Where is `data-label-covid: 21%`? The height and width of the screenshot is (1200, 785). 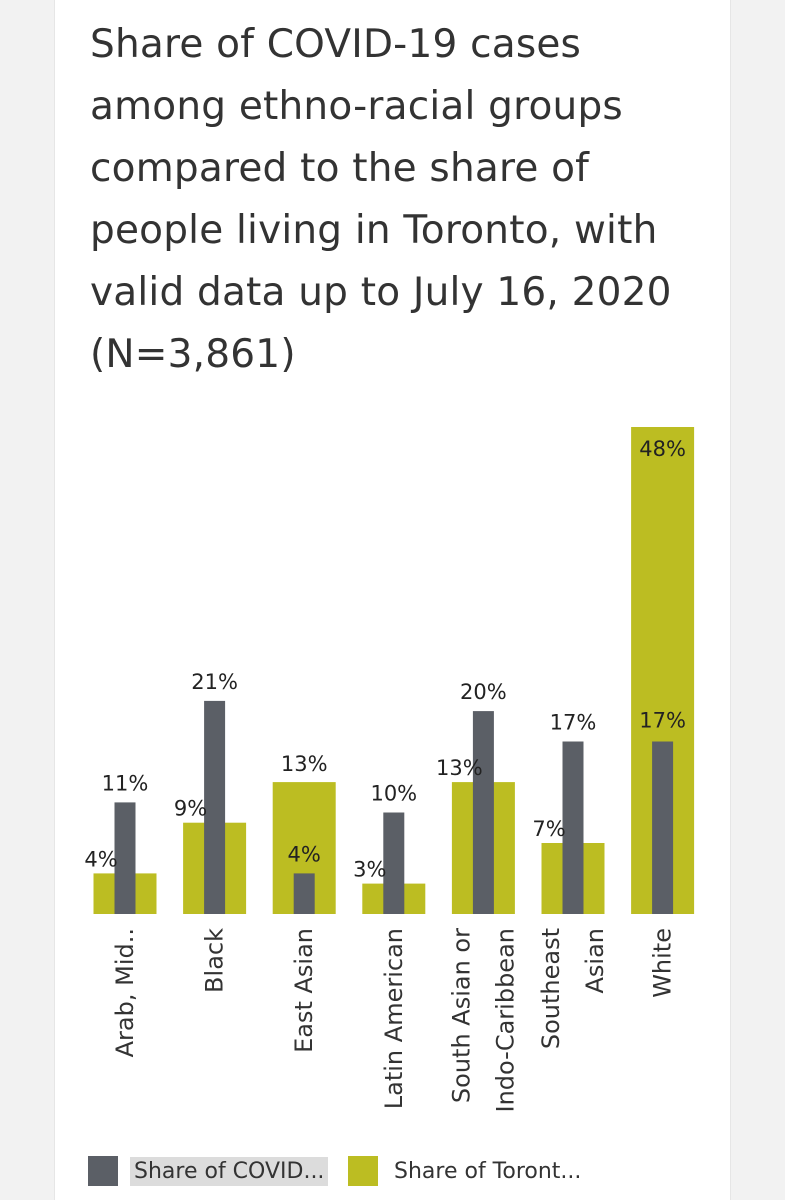
data-label-covid: 21% is located at coordinates (214, 682).